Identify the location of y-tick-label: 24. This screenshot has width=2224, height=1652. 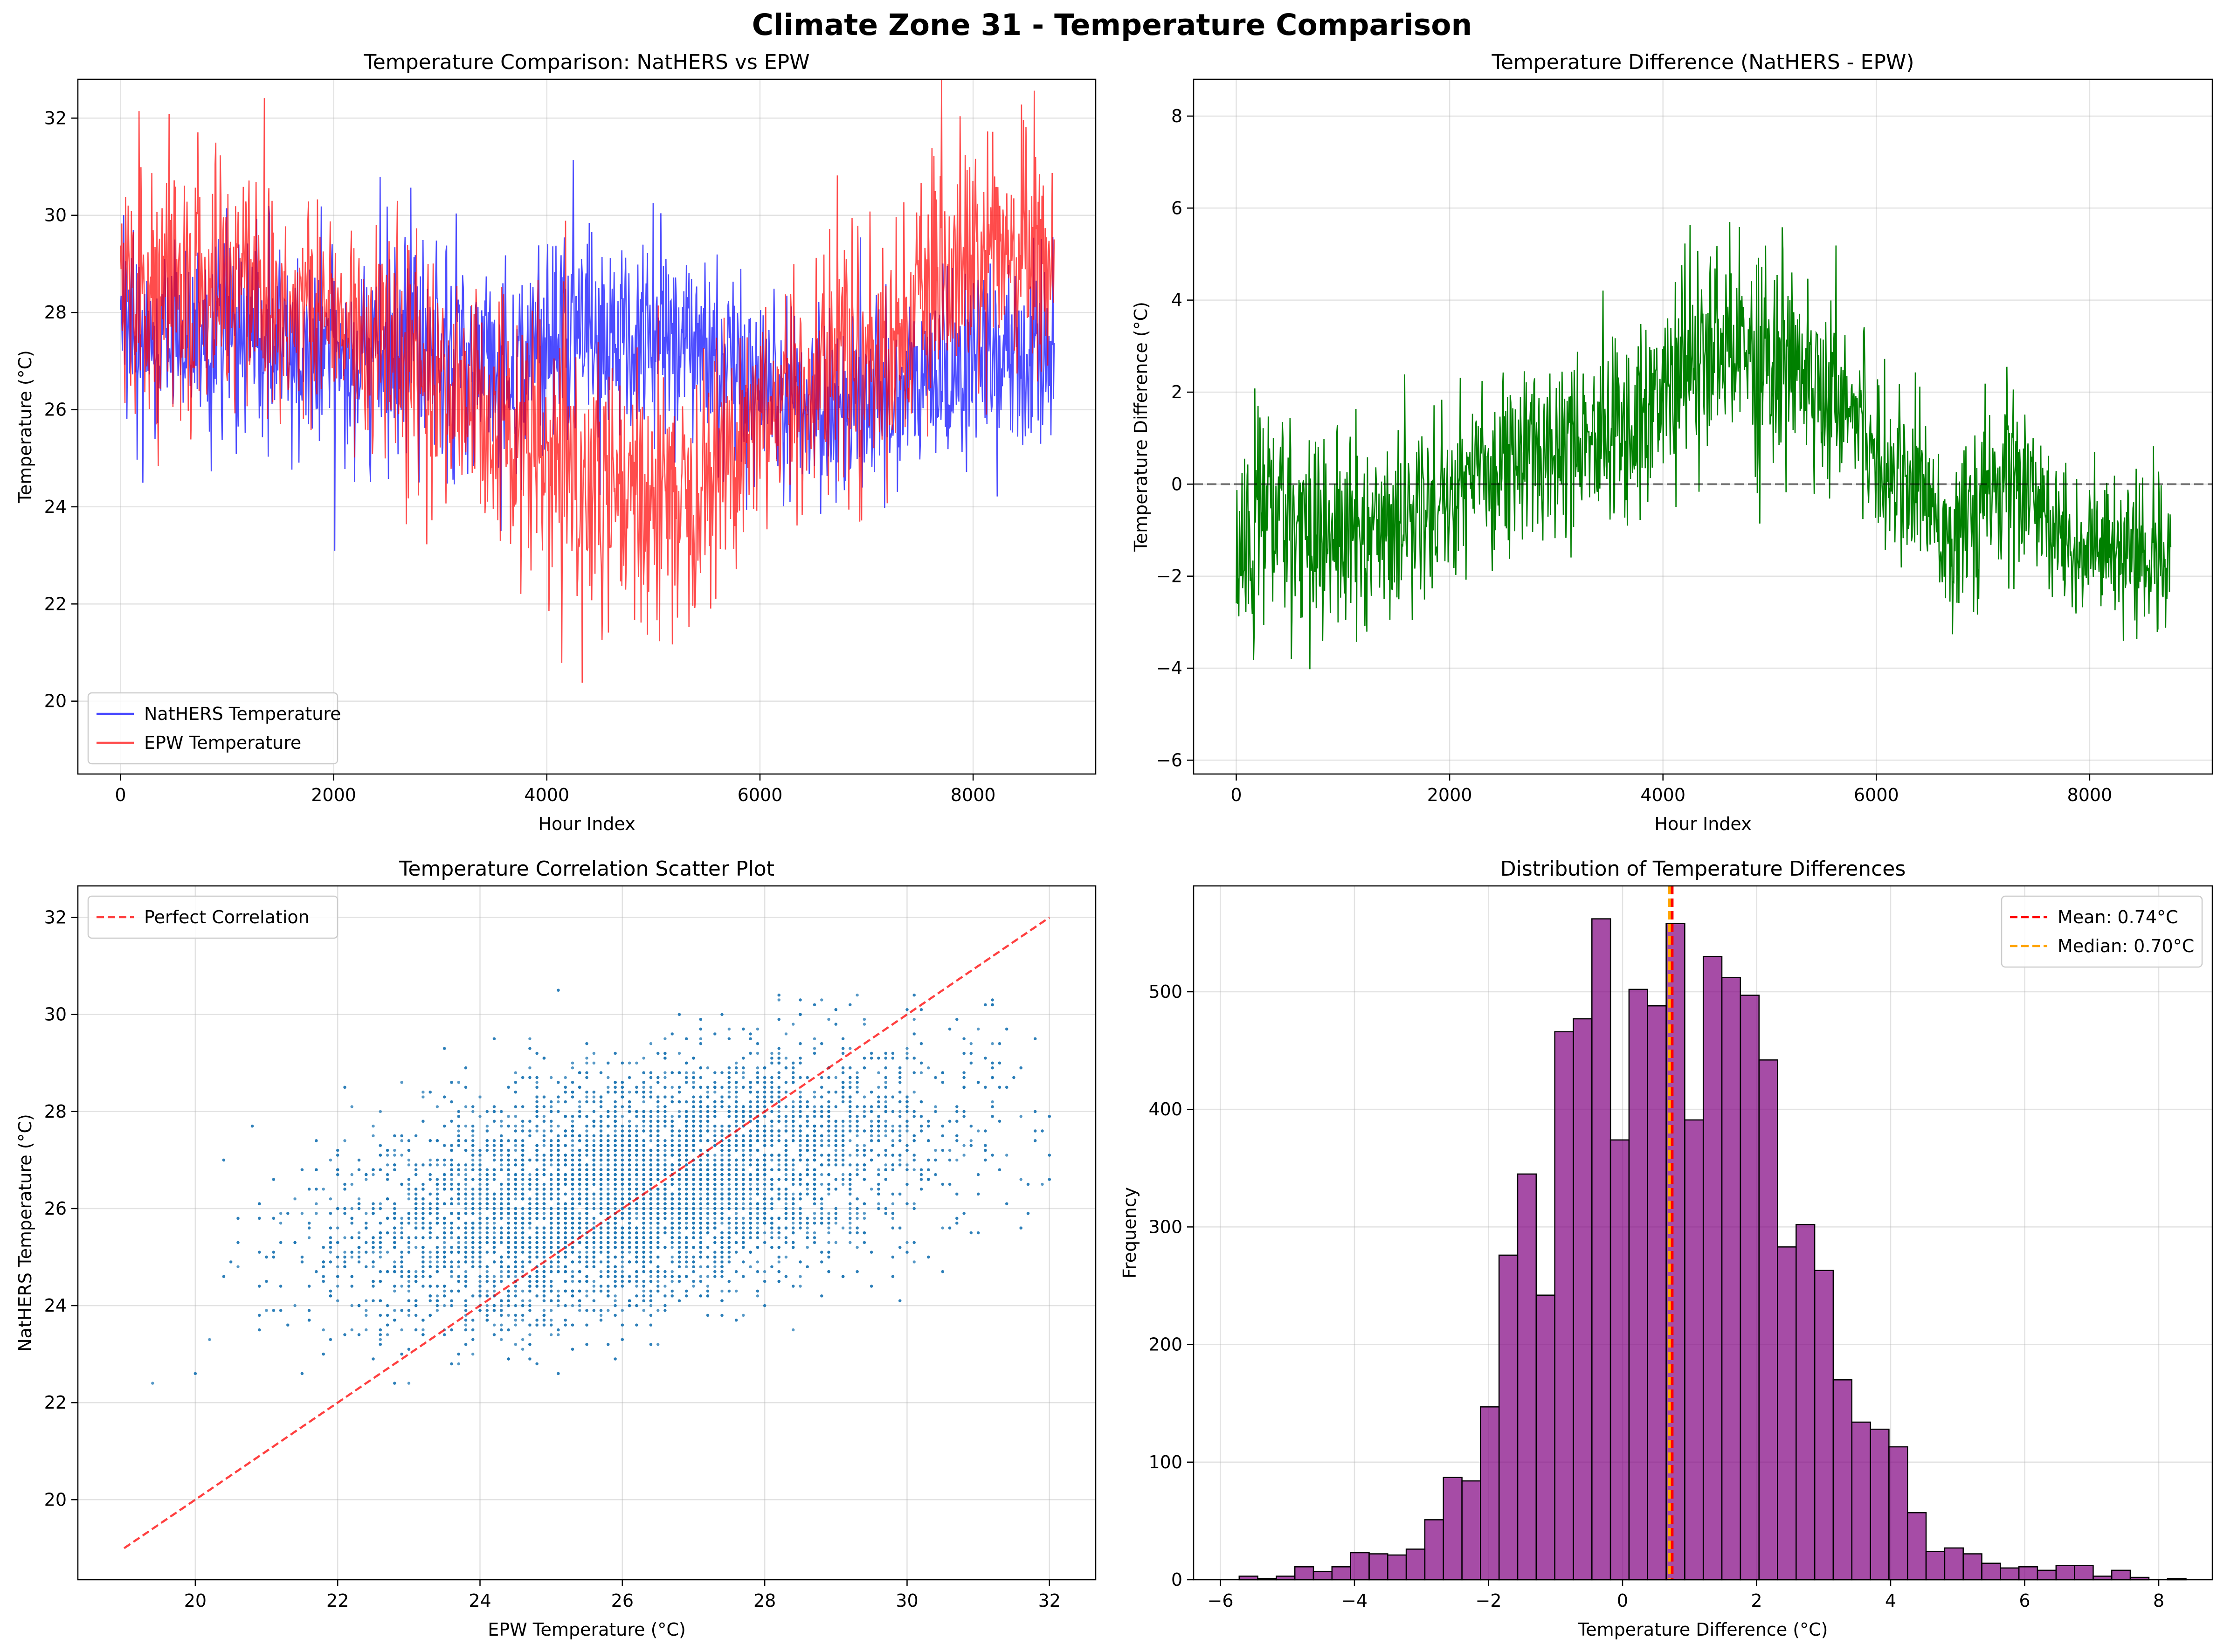
(55, 507).